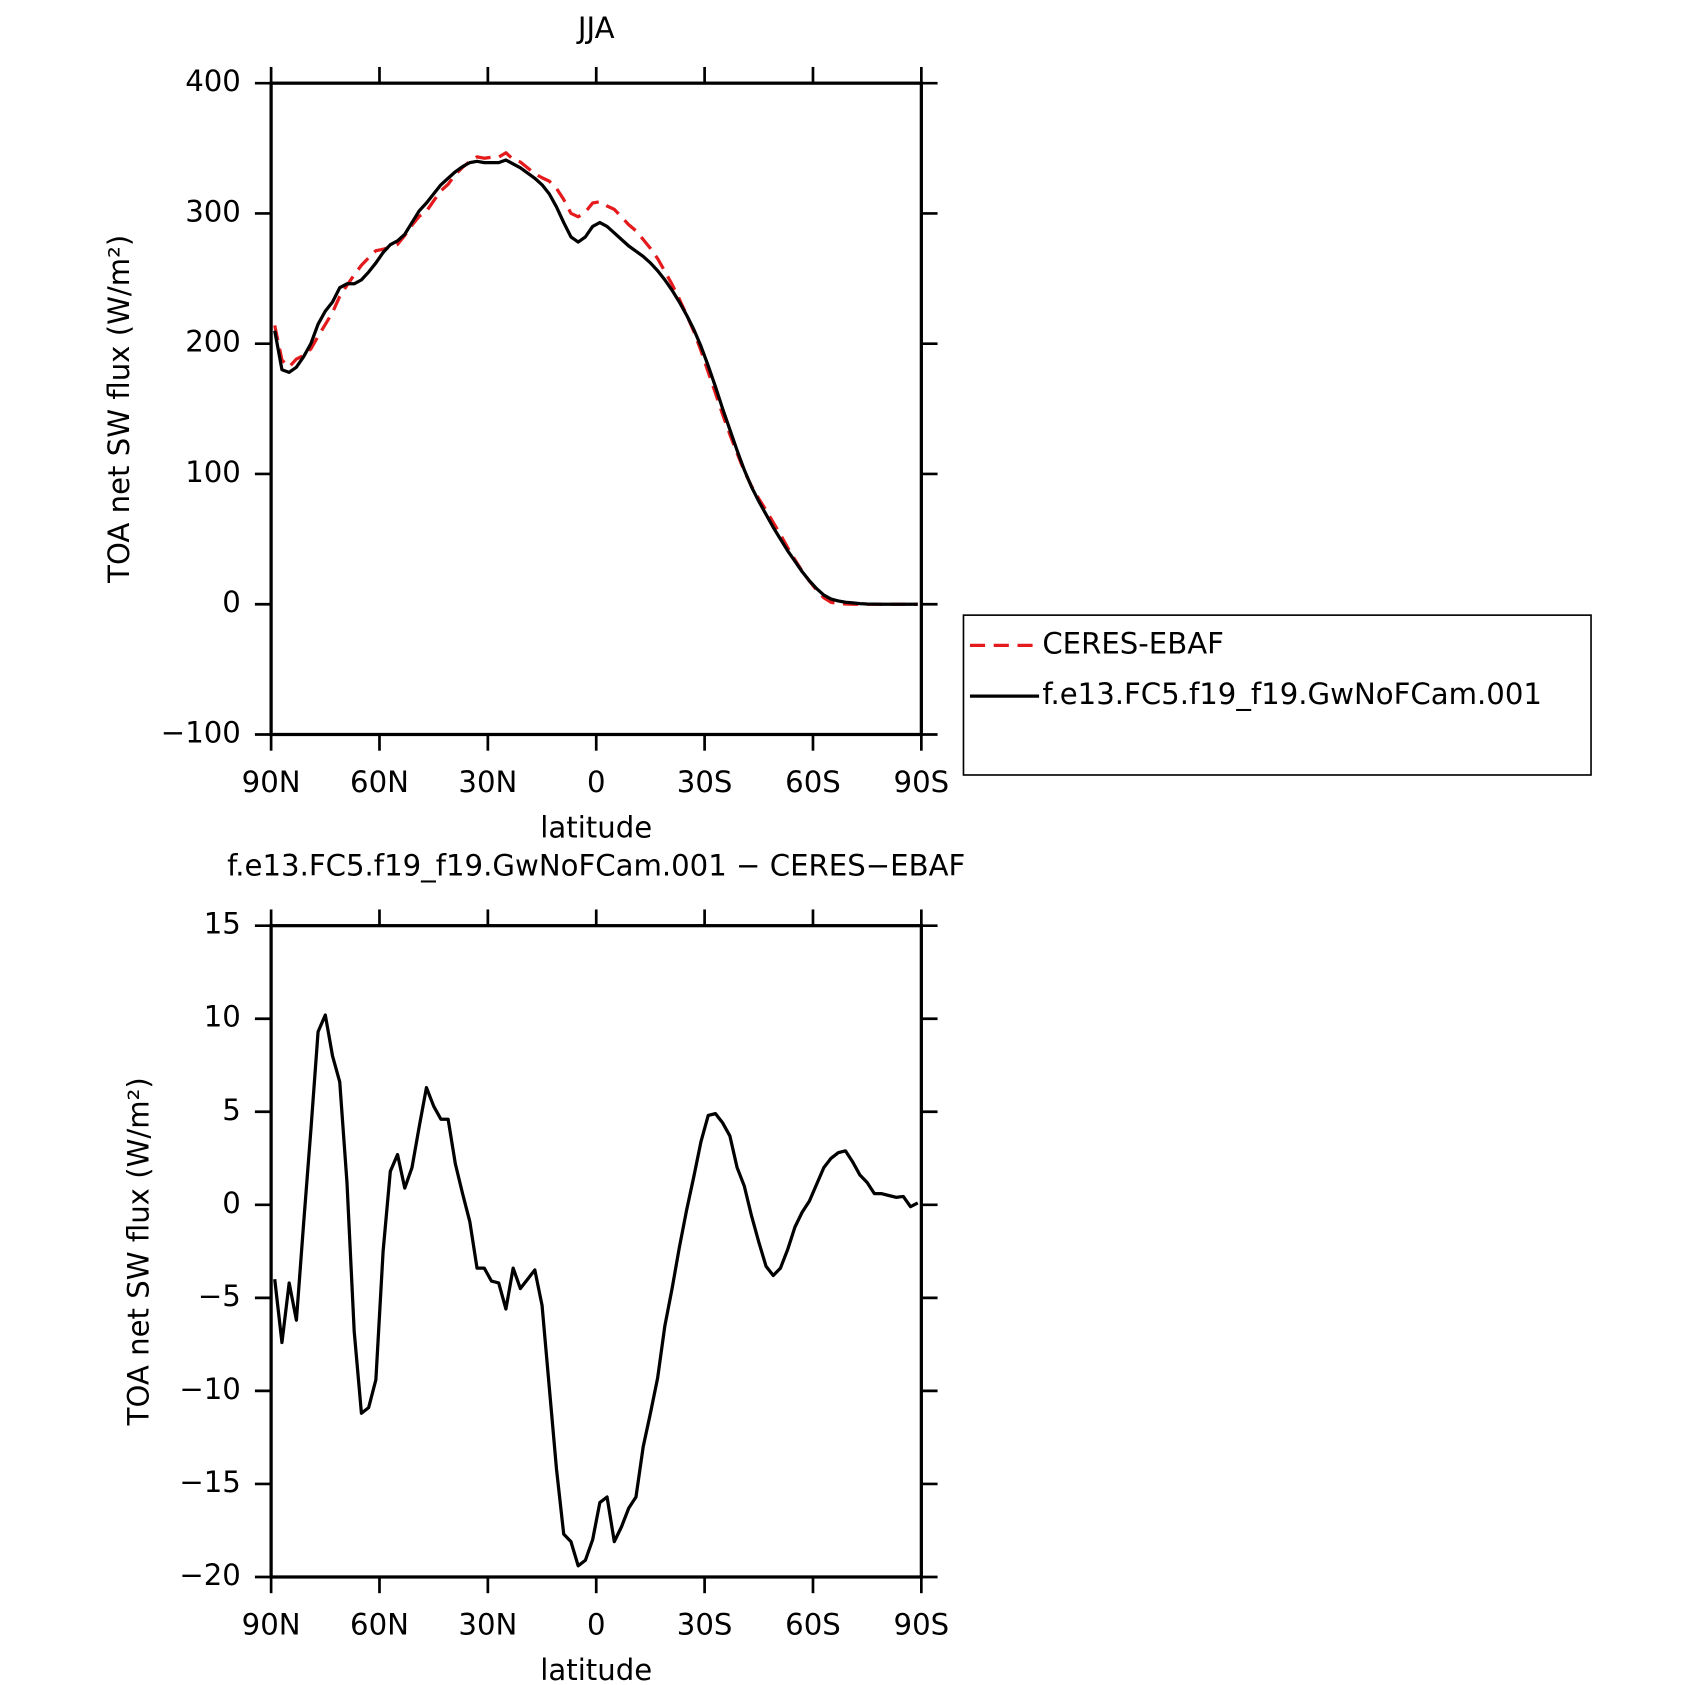 Image resolution: width=1685 pixels, height=1685 pixels. I want to click on legend-box, so click(1277, 695).